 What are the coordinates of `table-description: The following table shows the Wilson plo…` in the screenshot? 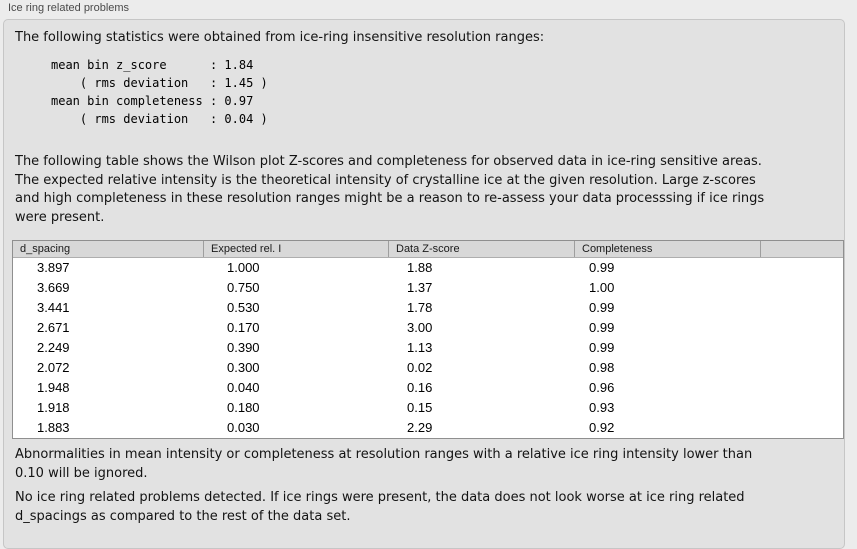 It's located at (389, 190).